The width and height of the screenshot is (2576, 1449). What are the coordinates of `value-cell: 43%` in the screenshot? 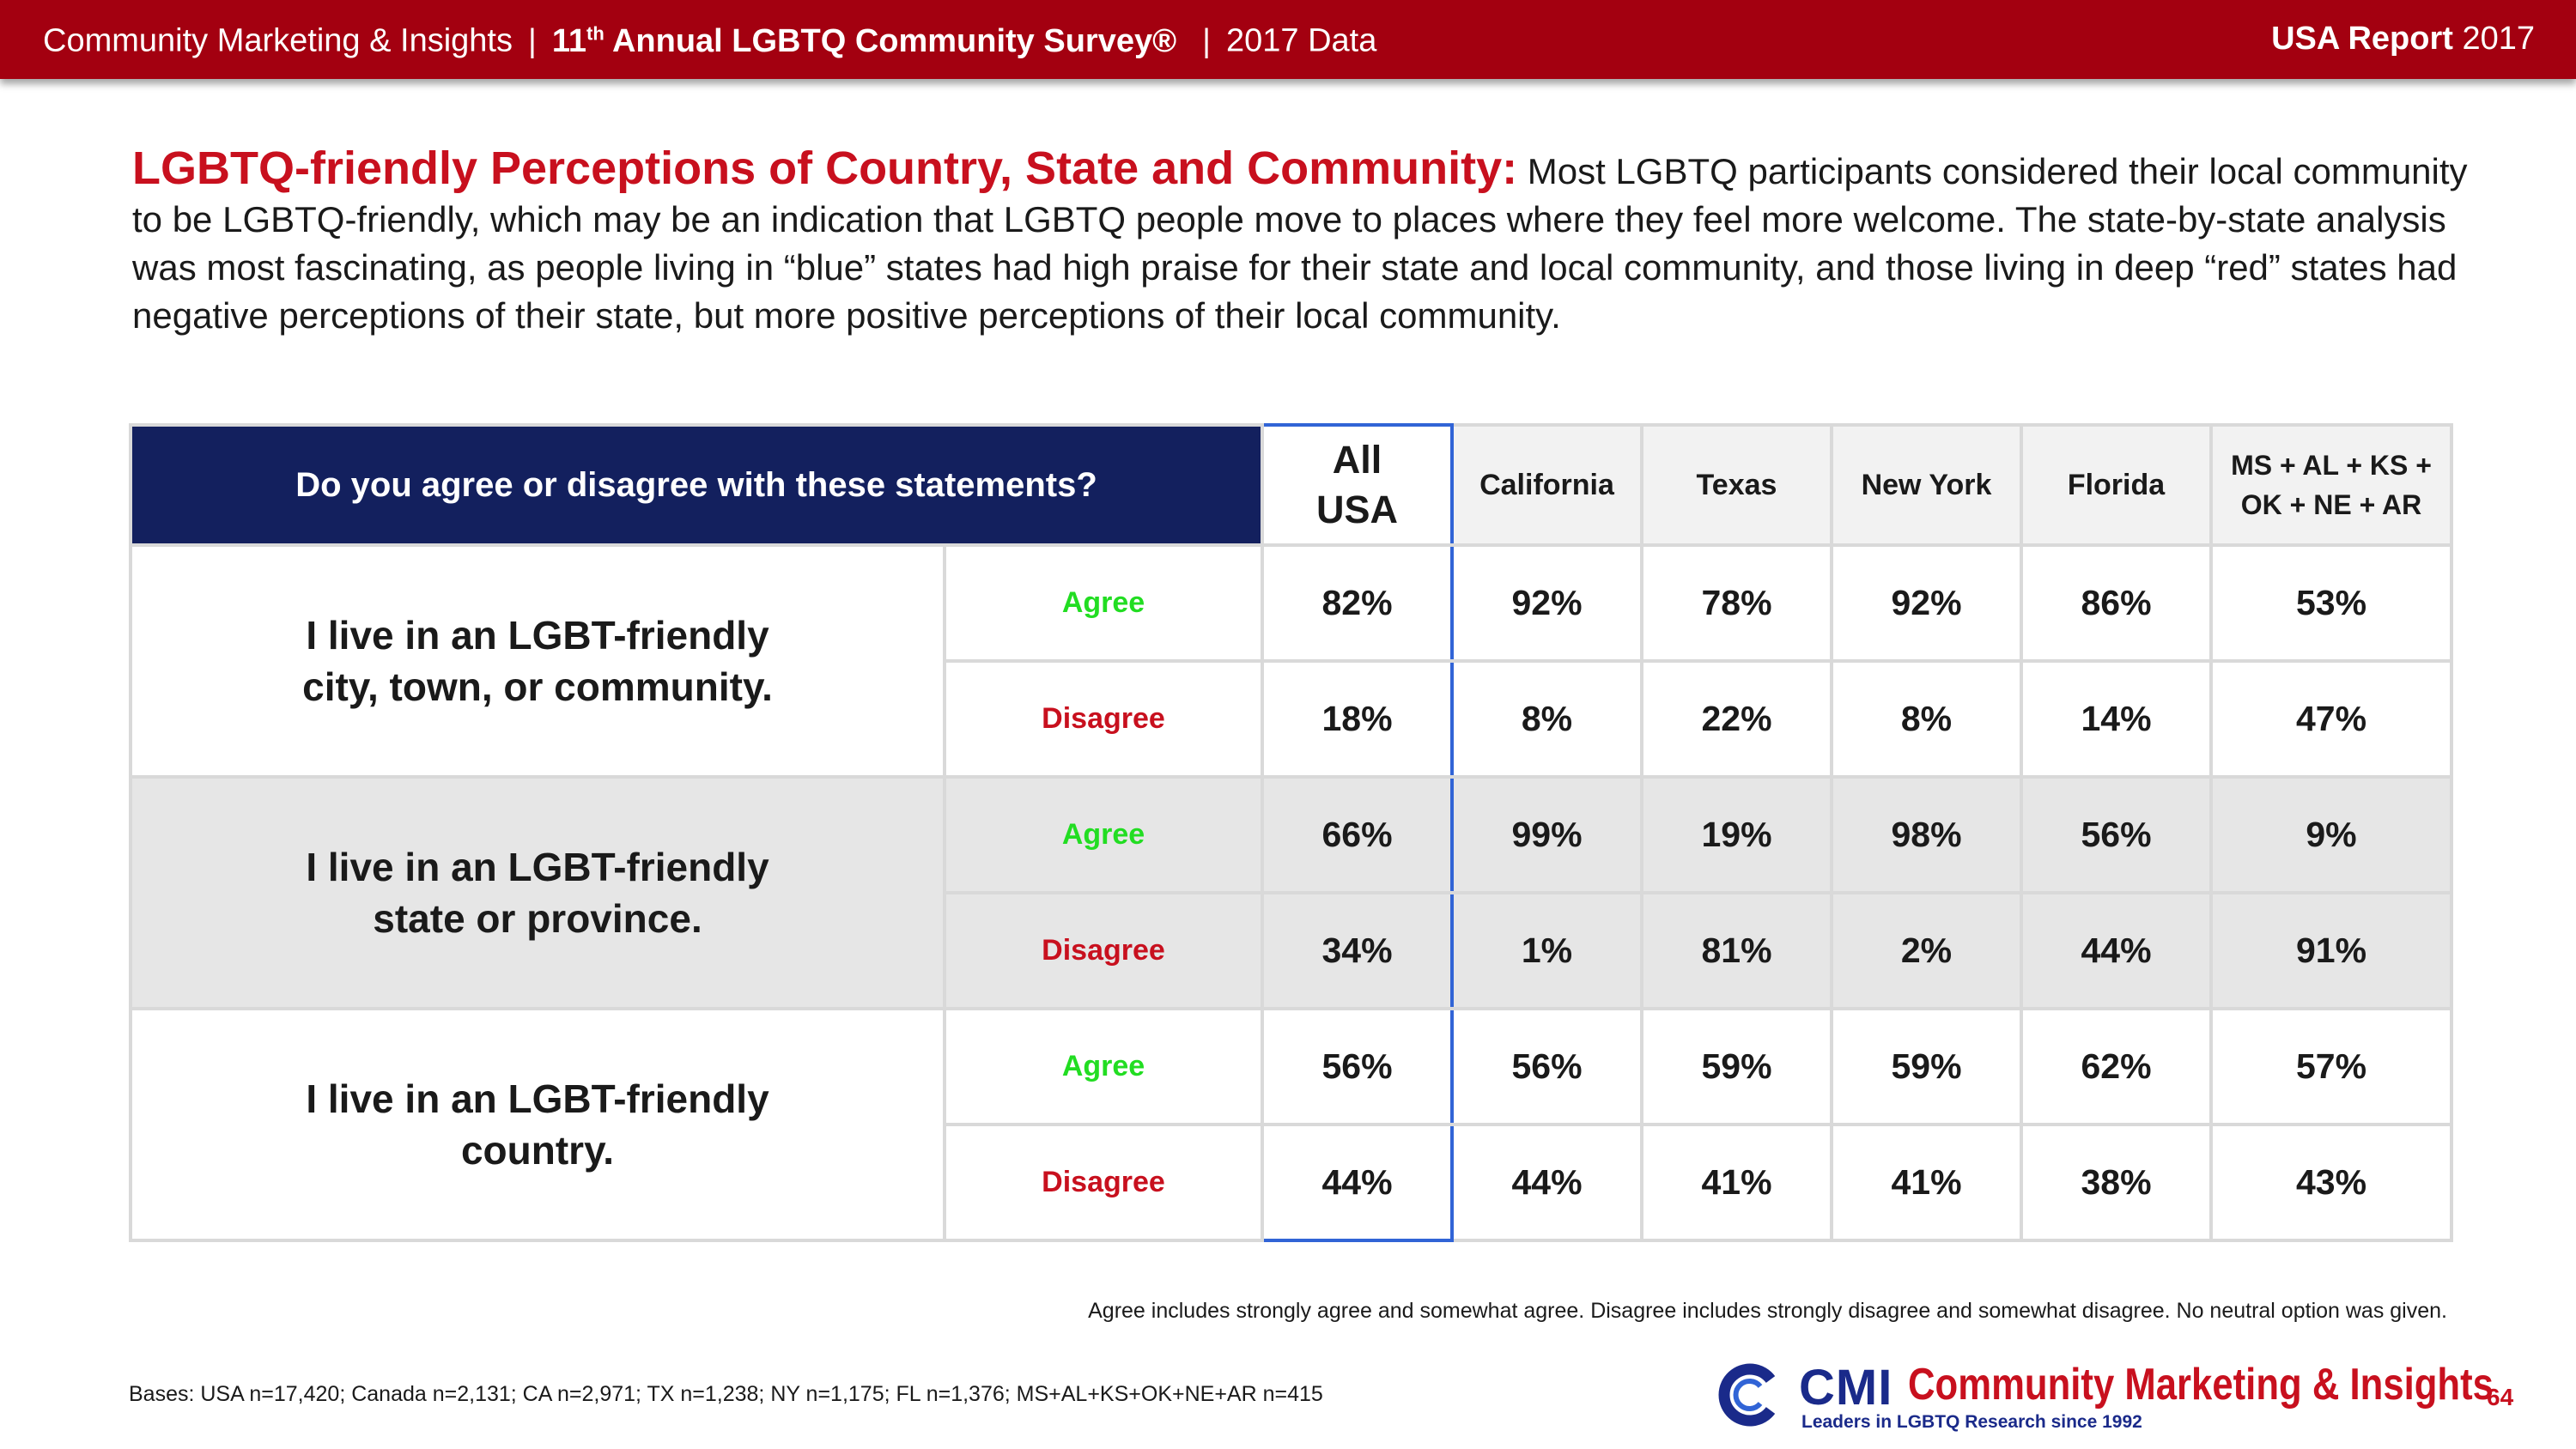 It's located at (2331, 1182).